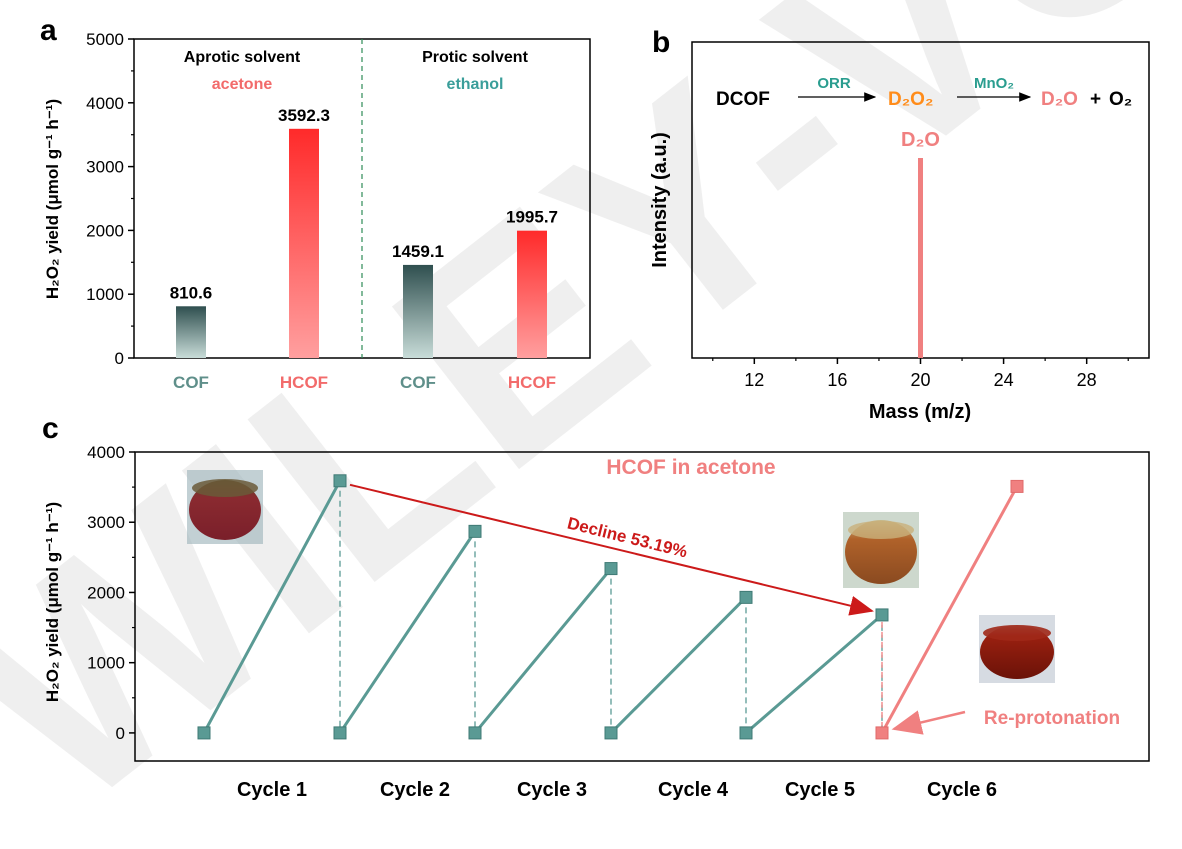 This screenshot has width=1182, height=849. Describe the element at coordinates (693, 790) in the screenshot. I see `cycle-label: Cycle 4` at that location.